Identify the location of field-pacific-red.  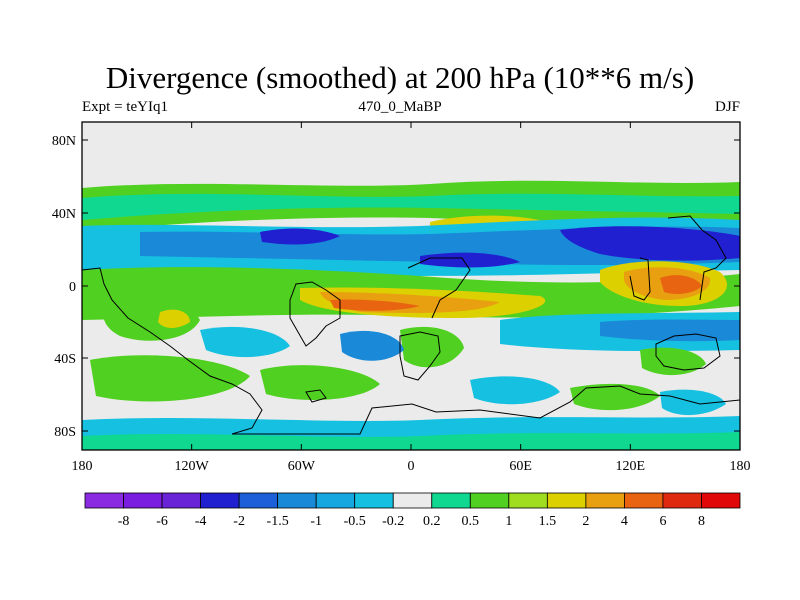
(681, 284).